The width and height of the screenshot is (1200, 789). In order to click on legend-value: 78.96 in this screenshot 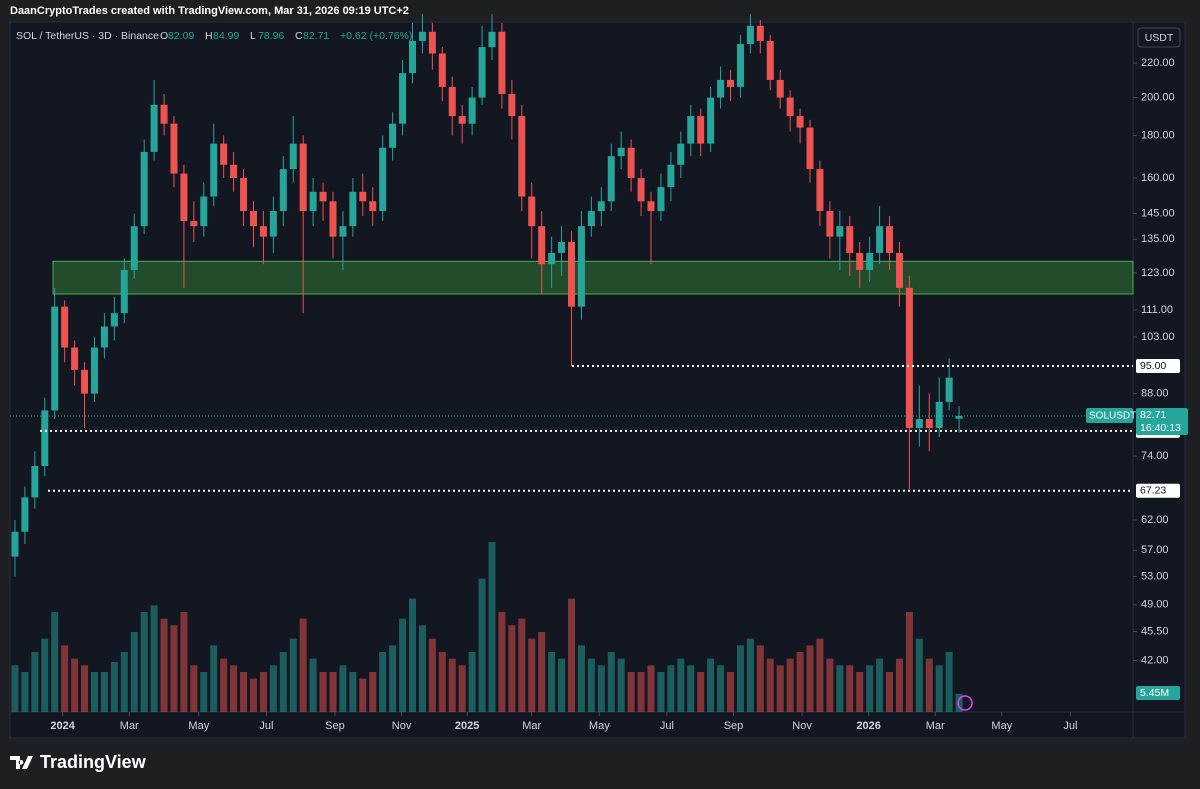, I will do `click(271, 36)`.